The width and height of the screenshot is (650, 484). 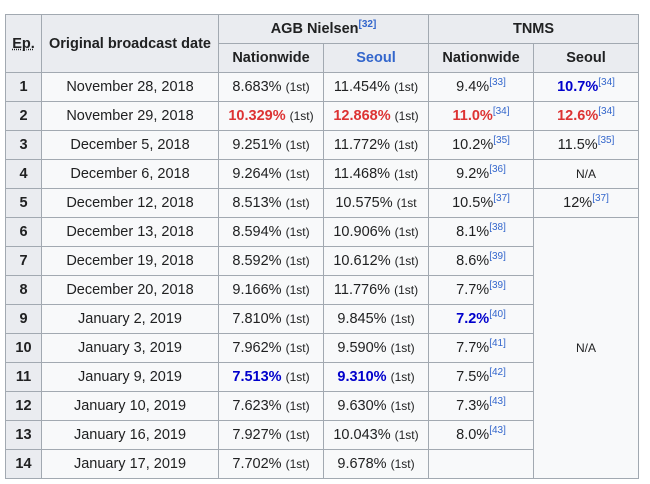 What do you see at coordinates (473, 87) in the screenshot?
I see `tnms-nationwide-value: 9.4%` at bounding box center [473, 87].